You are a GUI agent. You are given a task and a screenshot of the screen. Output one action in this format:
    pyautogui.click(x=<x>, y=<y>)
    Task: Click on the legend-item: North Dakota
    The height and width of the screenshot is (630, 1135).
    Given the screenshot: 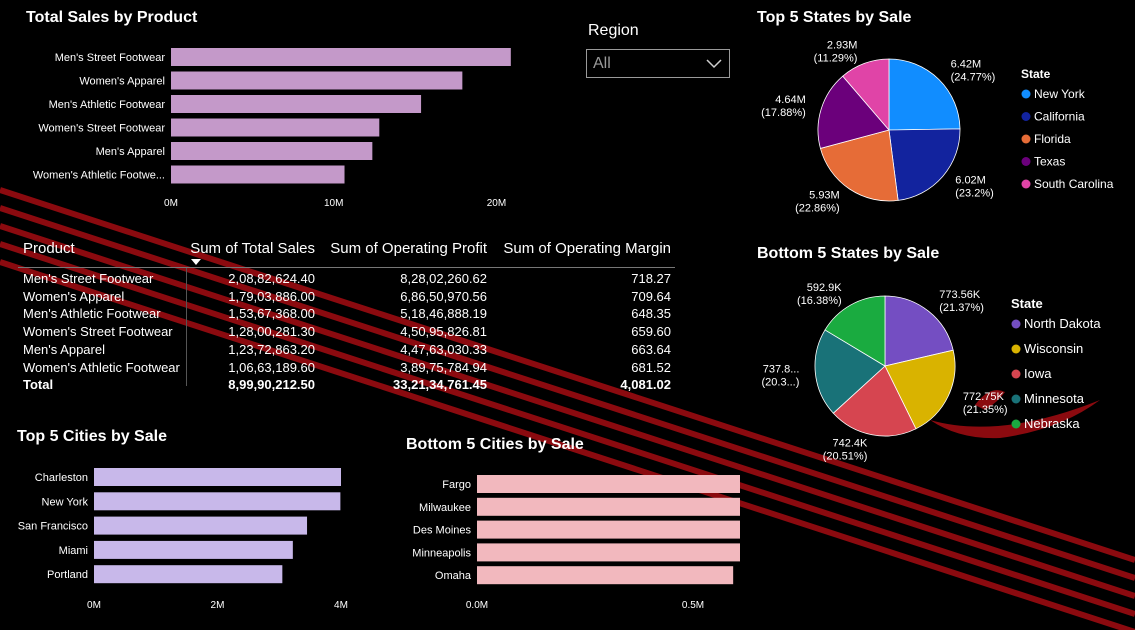 What is the action you would take?
    pyautogui.click(x=1062, y=323)
    